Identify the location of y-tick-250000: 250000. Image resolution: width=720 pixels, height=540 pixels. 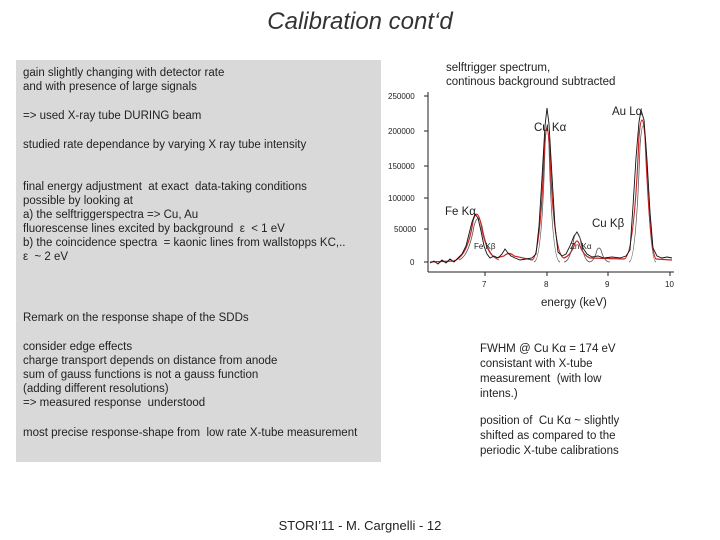
(401, 96).